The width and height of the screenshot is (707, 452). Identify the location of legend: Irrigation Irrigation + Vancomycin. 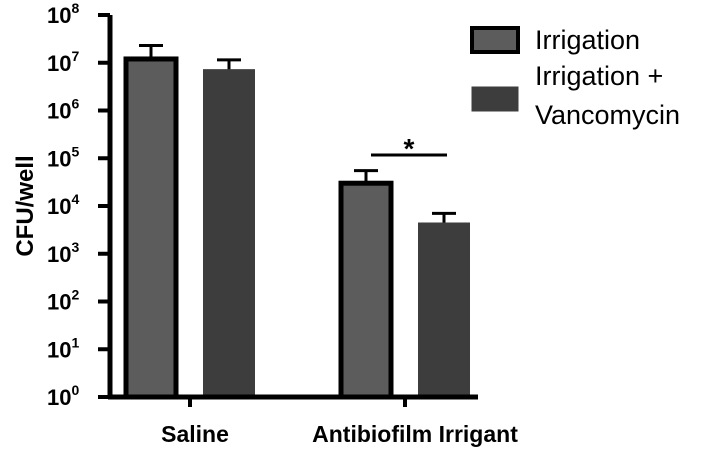
(575, 77).